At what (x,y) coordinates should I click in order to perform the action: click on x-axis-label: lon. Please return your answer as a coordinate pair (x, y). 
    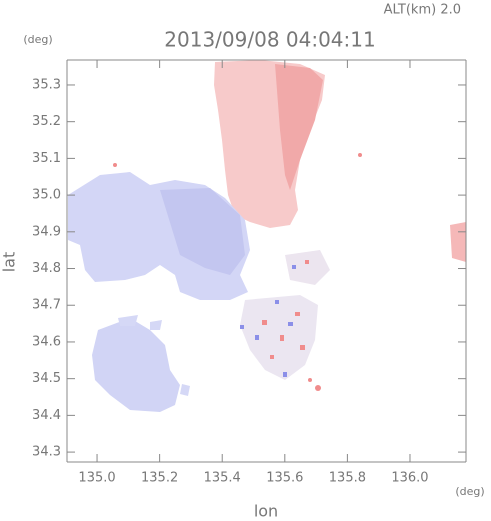
    Looking at the image, I should click on (266, 511).